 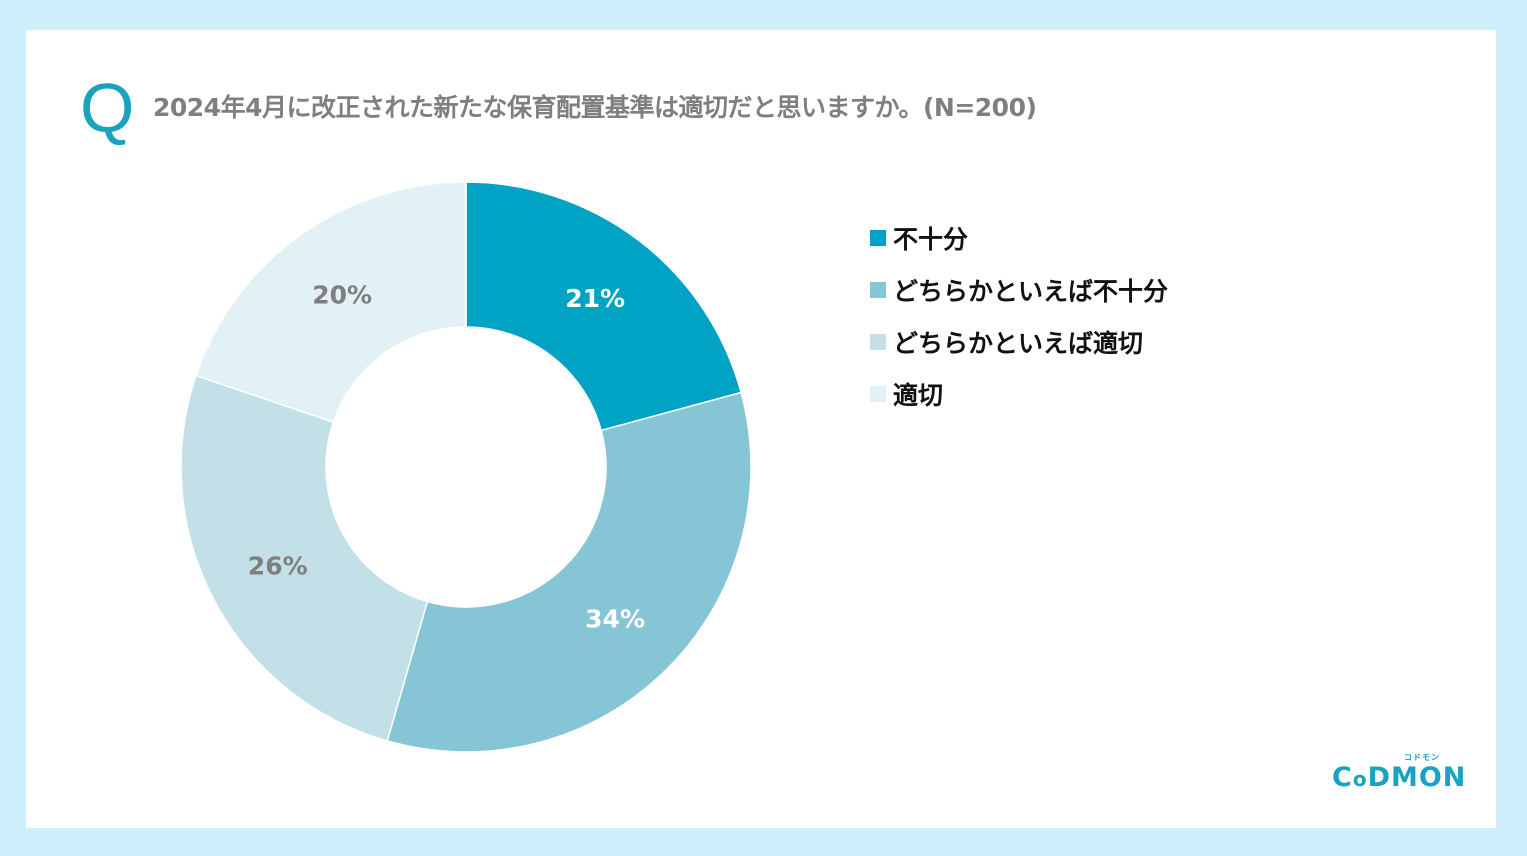 I want to click on data-label: 34%, so click(x=615, y=618).